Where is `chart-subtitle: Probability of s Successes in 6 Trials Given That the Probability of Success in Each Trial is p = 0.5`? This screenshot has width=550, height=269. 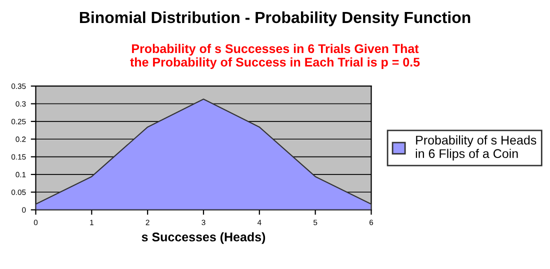
chart-subtitle: Probability of s Successes in 6 Trials Given That the Probability of Success in Each Trial is p = 0.5 is located at coordinates (275, 57).